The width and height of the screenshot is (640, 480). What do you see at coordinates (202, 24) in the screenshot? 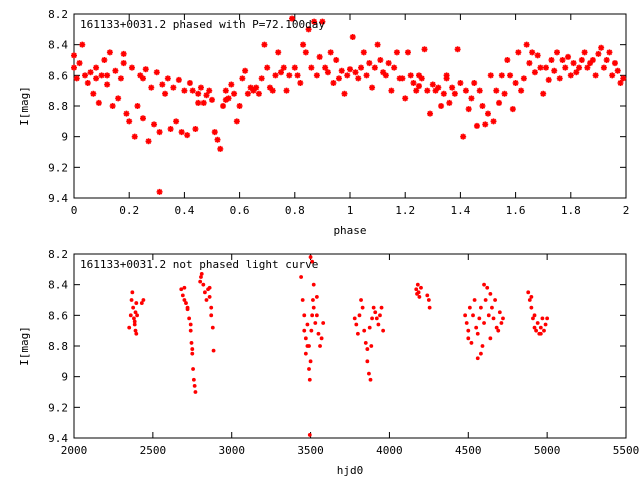
I see `chart-title: 161133+0031.2 phased with P=72.100day` at bounding box center [202, 24].